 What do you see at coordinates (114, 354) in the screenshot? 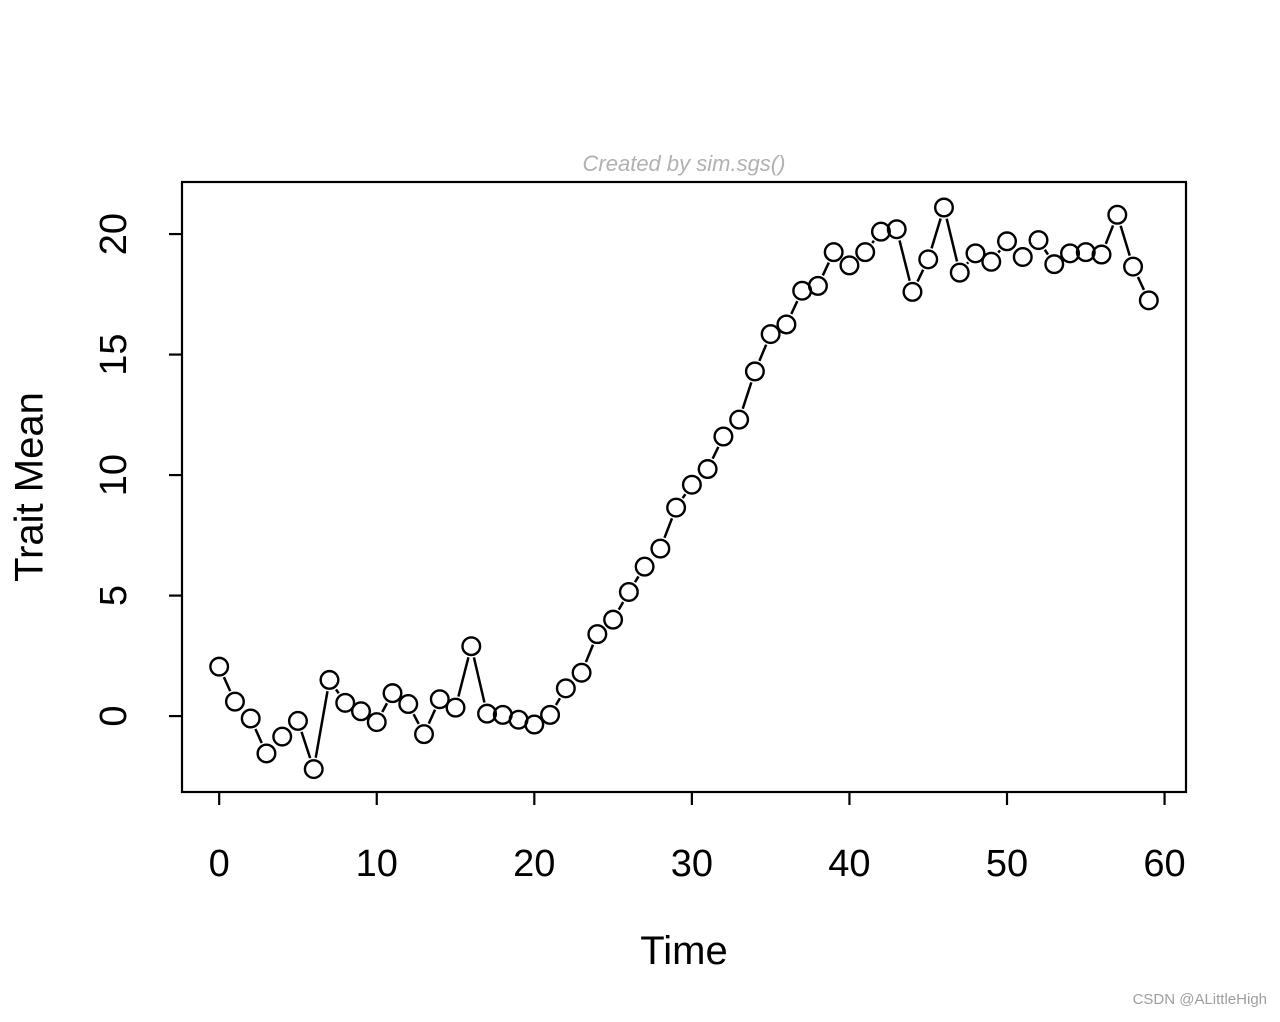
I see `y-tick-label: 15` at bounding box center [114, 354].